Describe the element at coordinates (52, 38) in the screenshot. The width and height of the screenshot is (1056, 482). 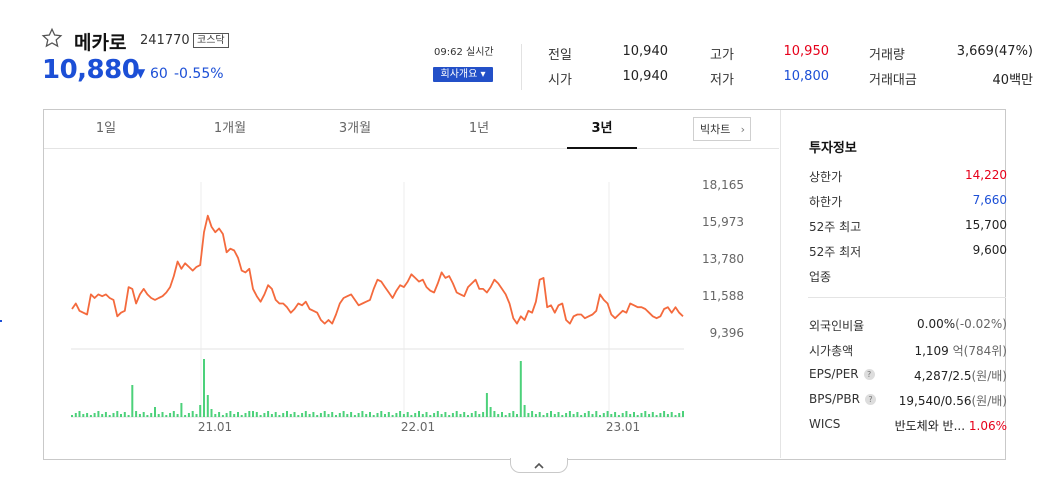
I see `favorite-star-icon` at that location.